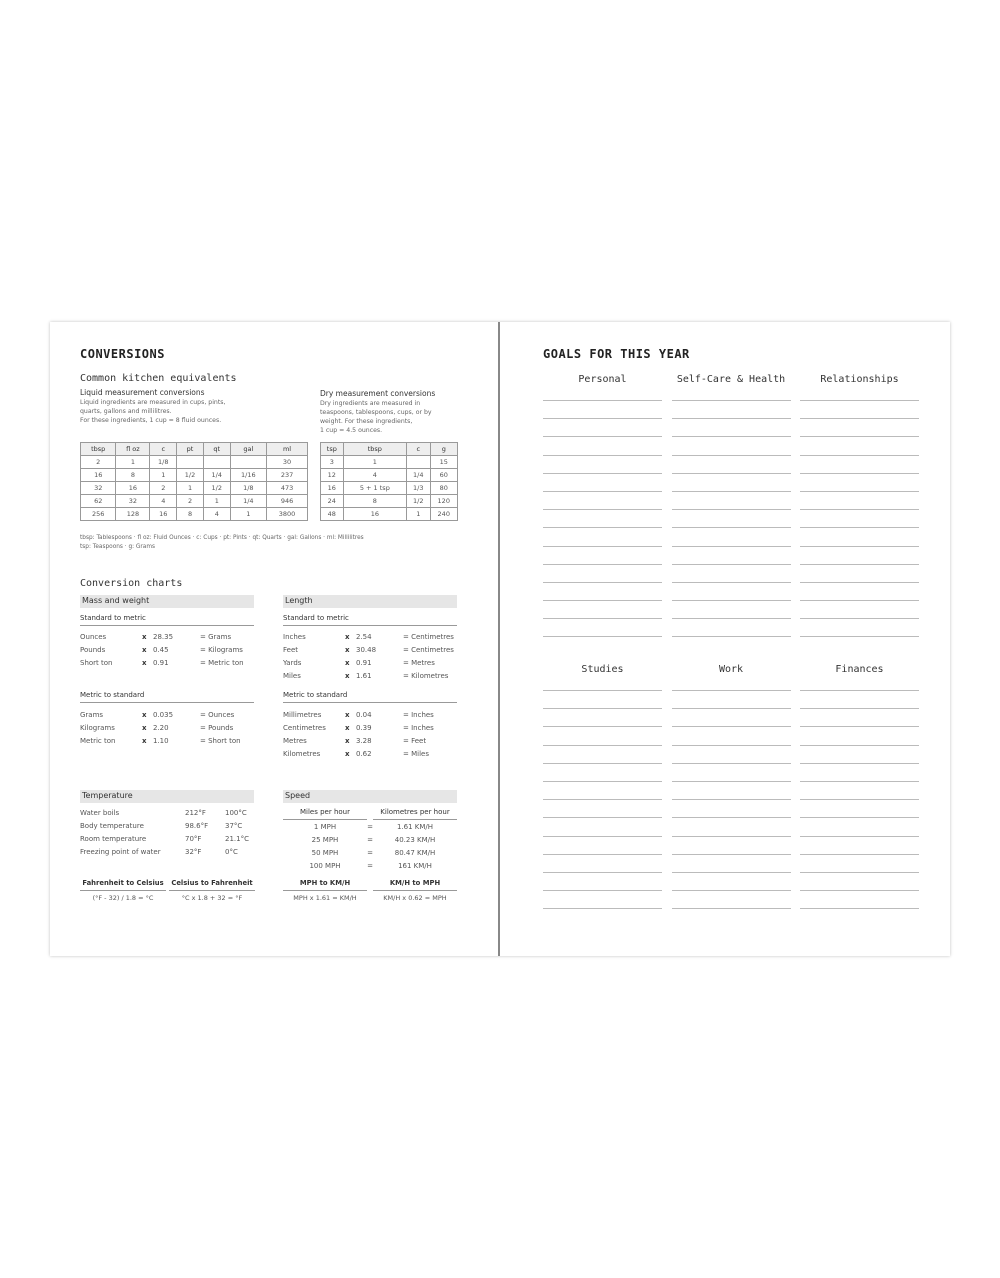 The height and width of the screenshot is (1278, 1000). I want to click on equals-sign: =, so click(370, 840).